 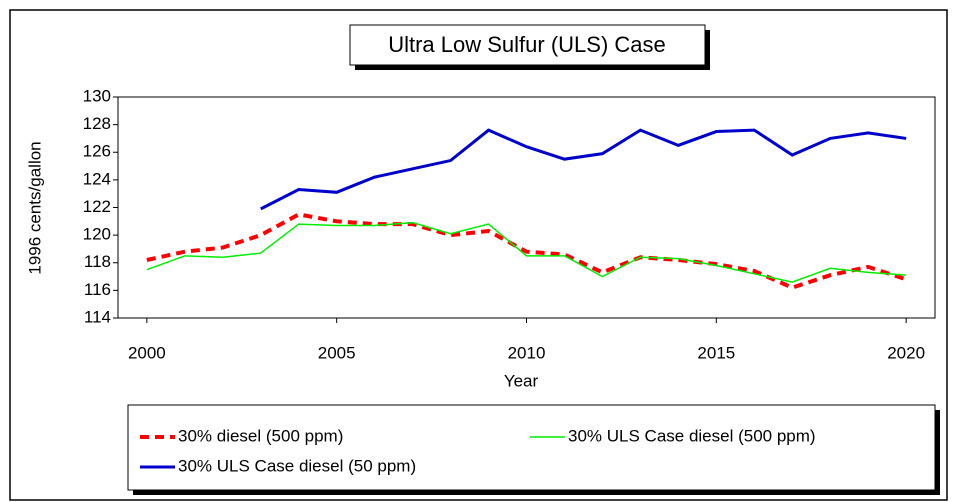 I want to click on legend-label: 30% ULS Case diesel (50 ppm), so click(x=297, y=465).